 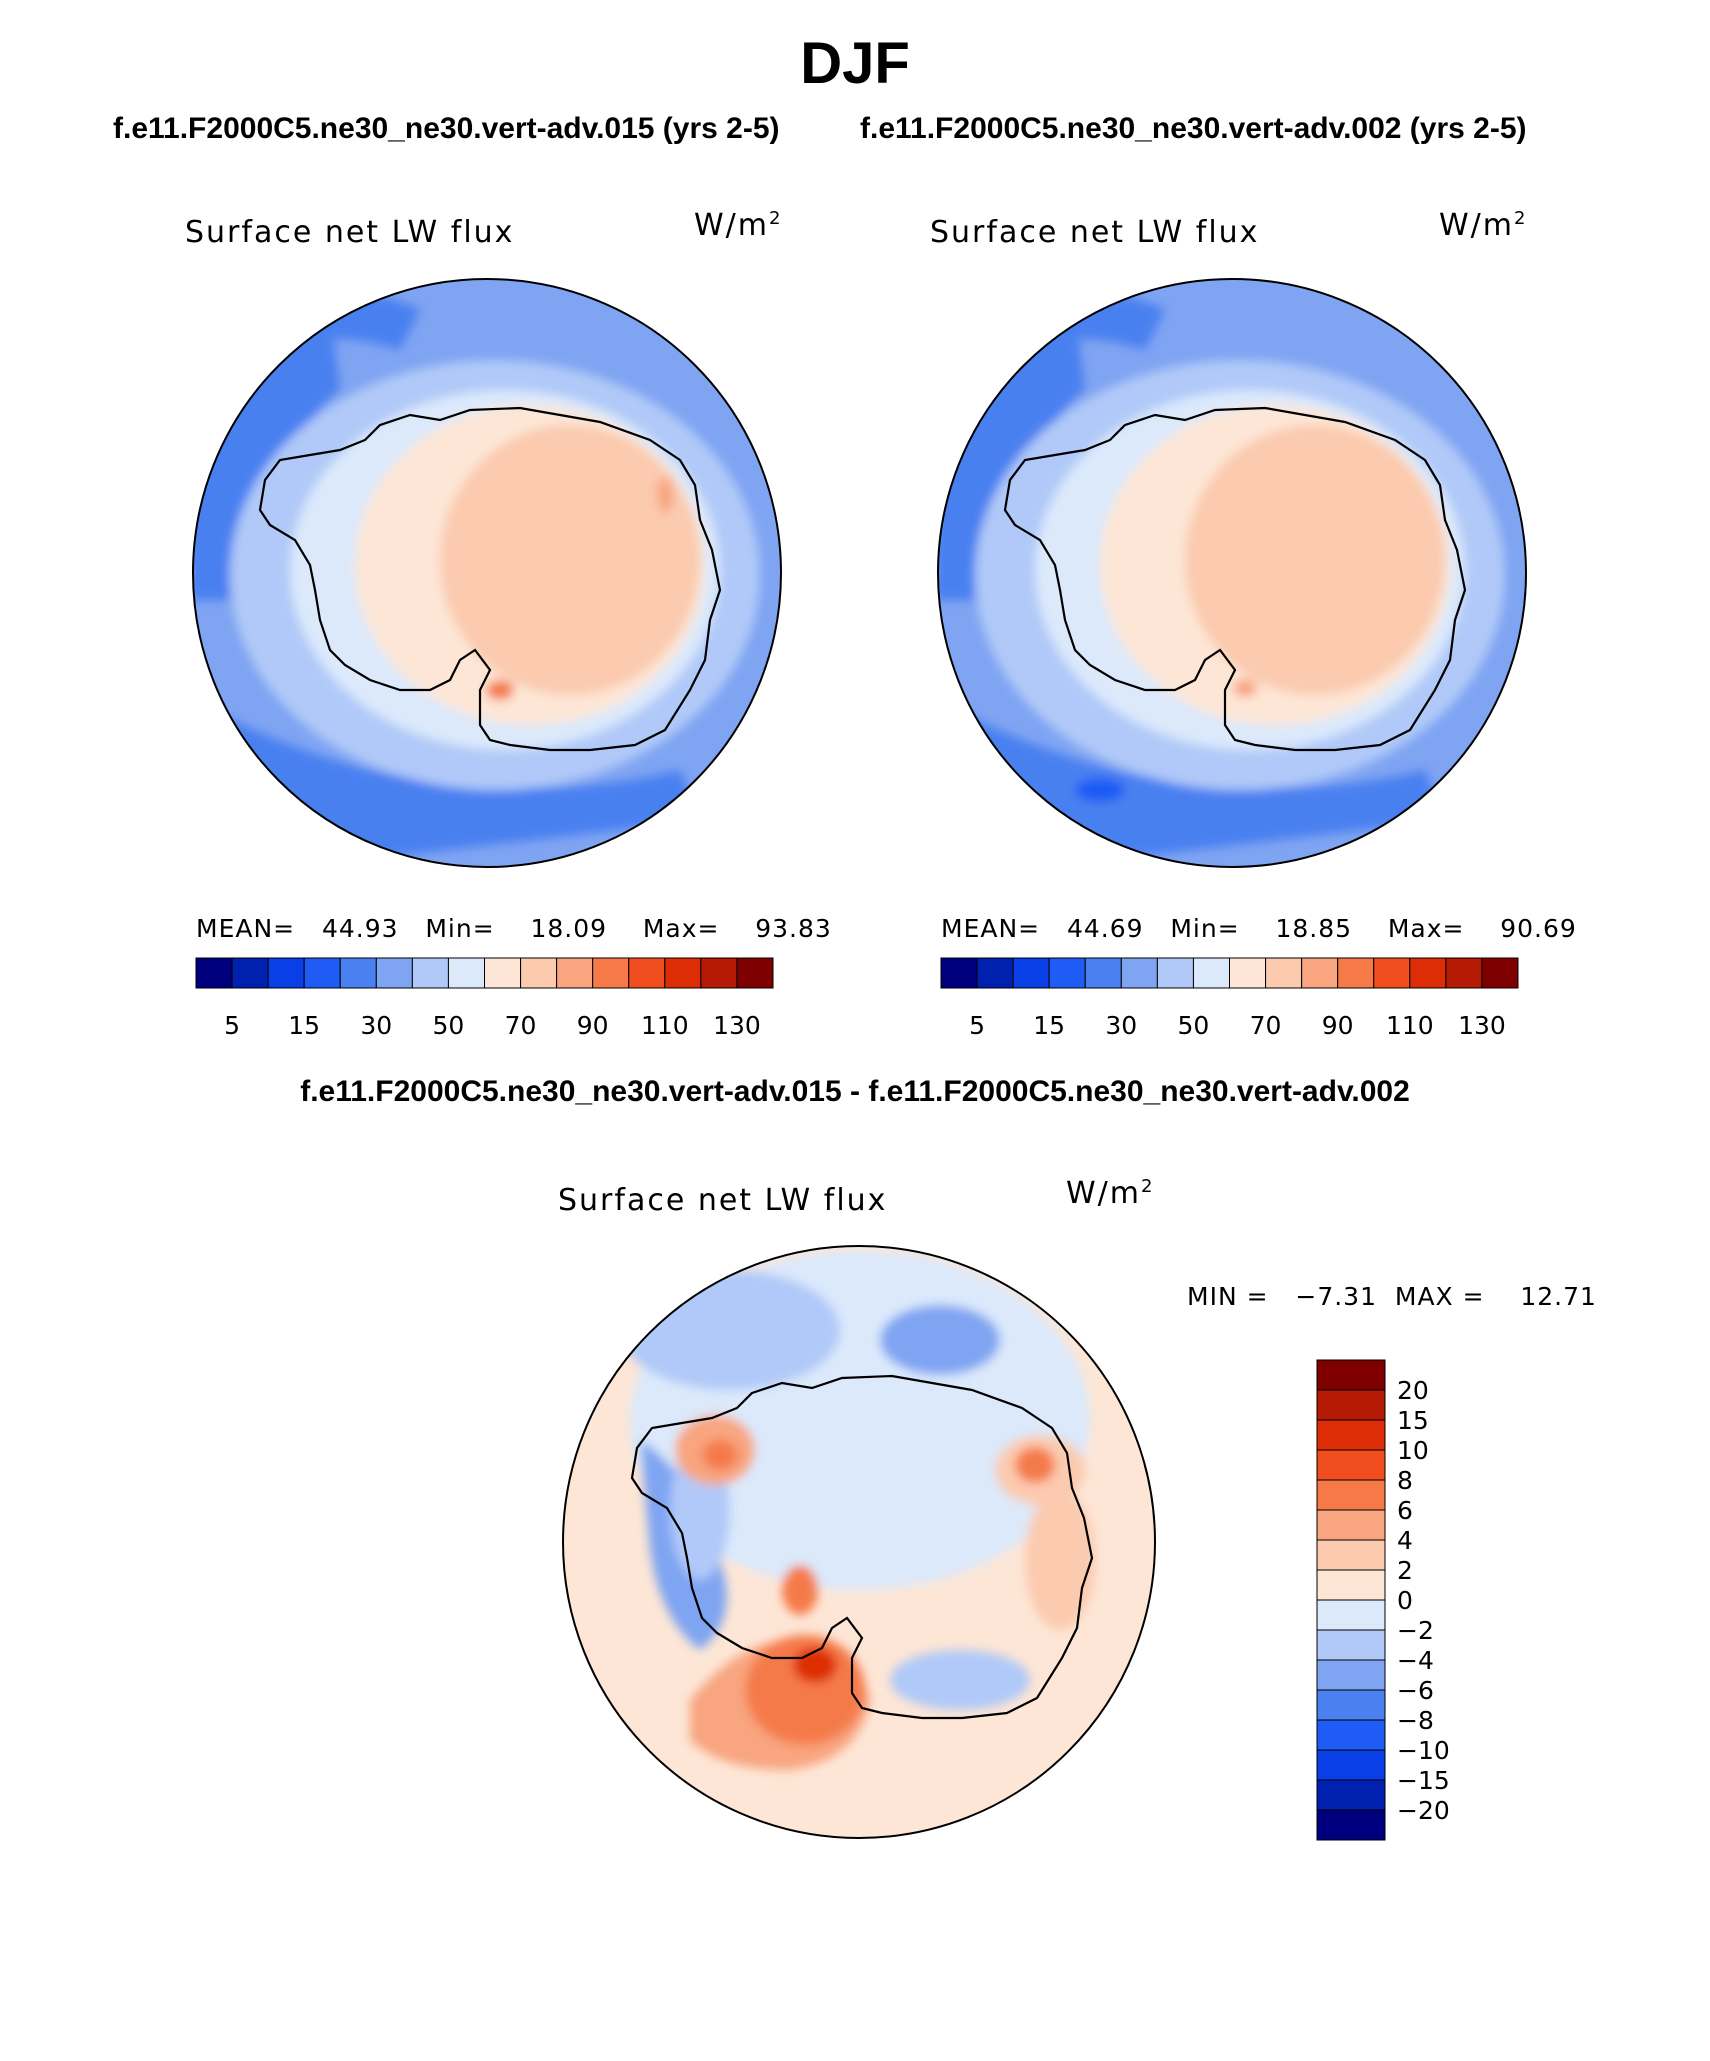 I want to click on colorbar-a-tick-label: 130, so click(x=737, y=1025).